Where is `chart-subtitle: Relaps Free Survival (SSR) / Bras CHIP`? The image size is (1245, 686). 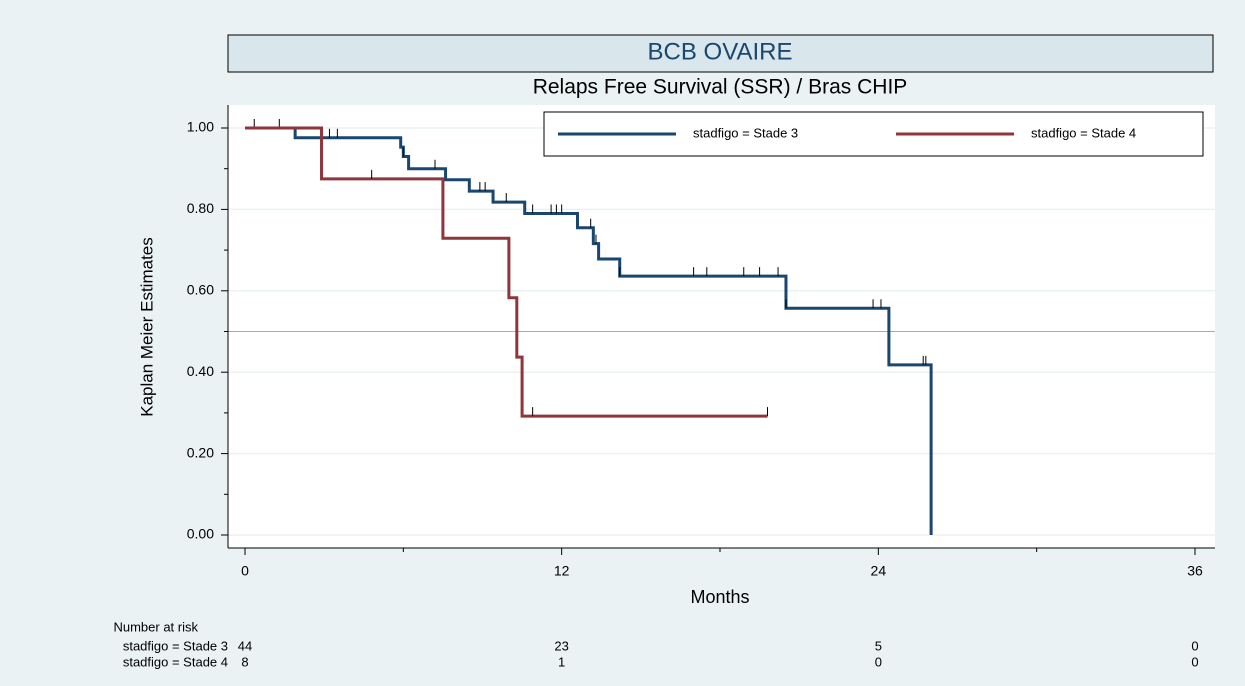
chart-subtitle: Relaps Free Survival (SSR) / Bras CHIP is located at coordinates (720, 87).